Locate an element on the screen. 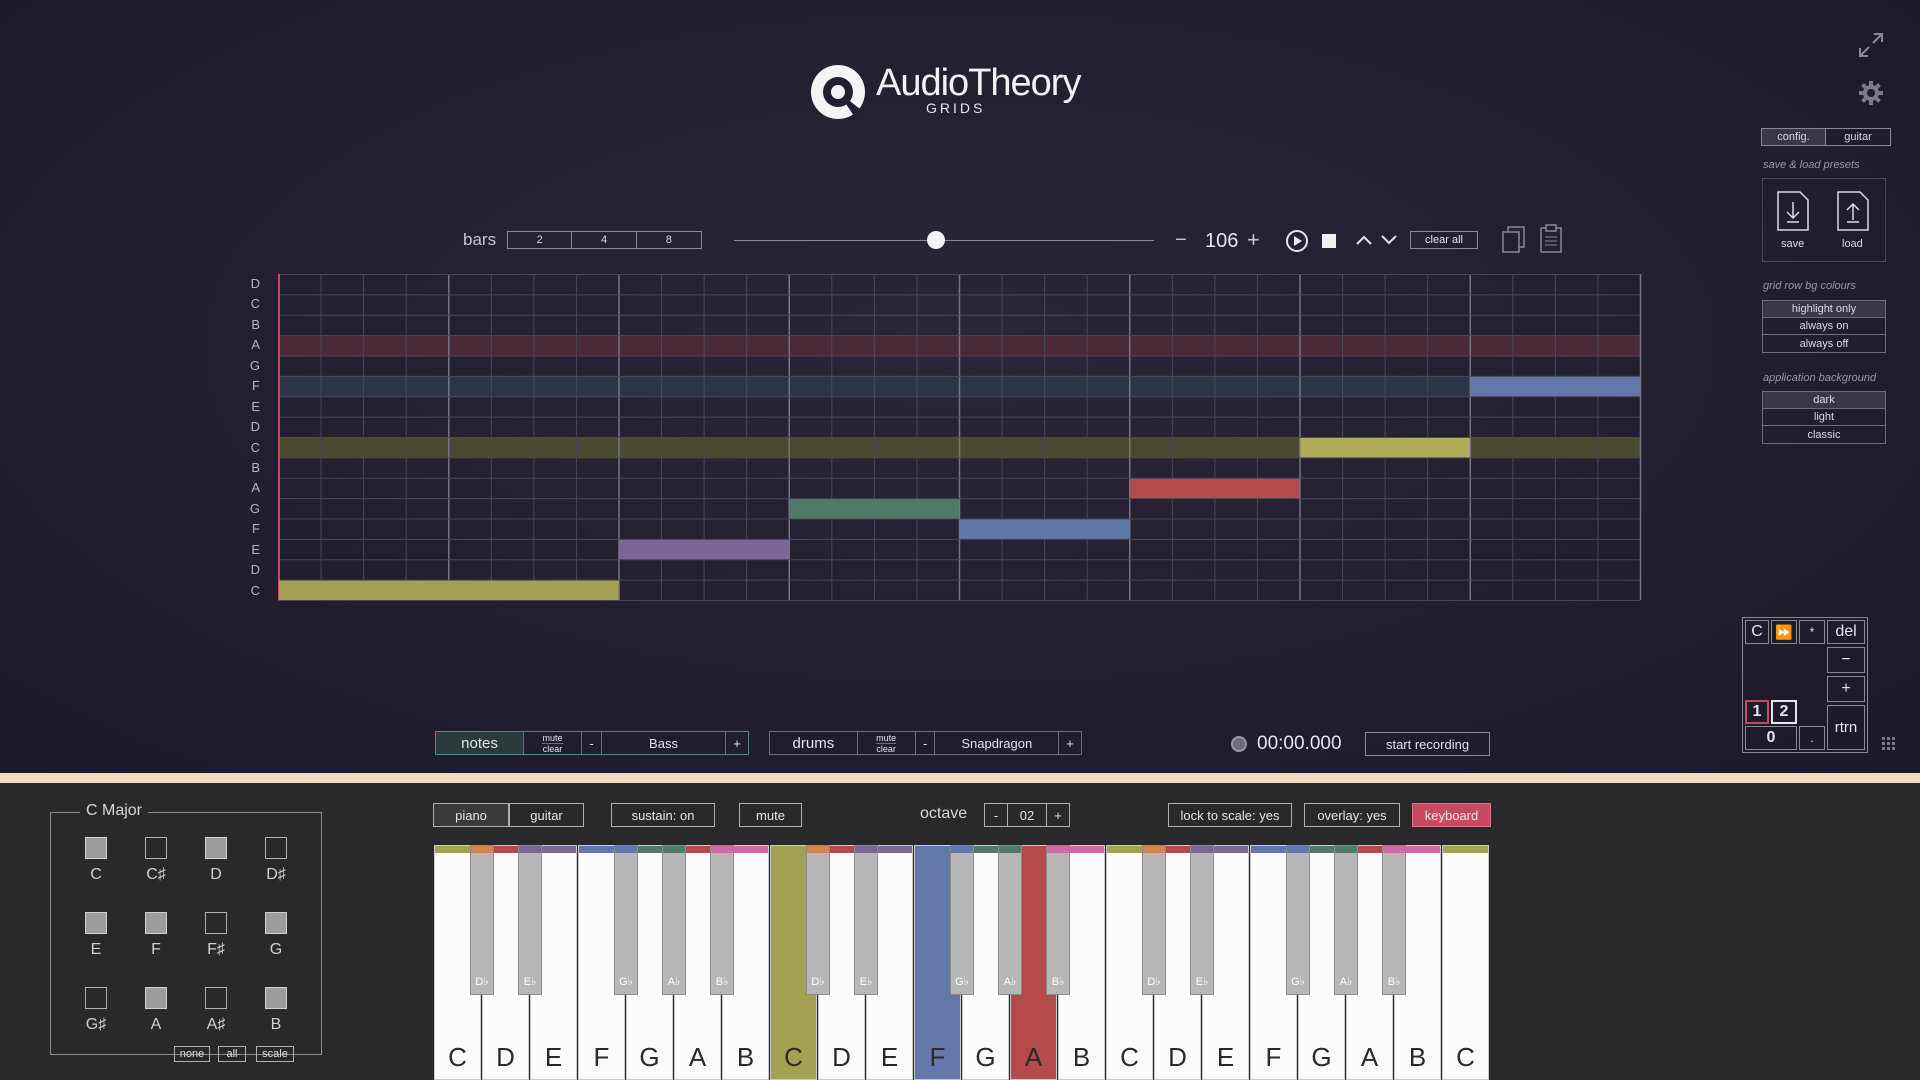 The height and width of the screenshot is (1080, 1920). scale-toggle-F is located at coordinates (156, 923).